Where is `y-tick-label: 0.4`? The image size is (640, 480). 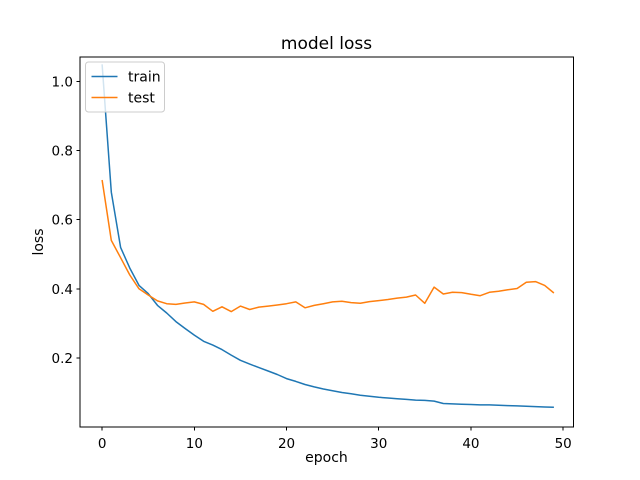
y-tick-label: 0.4 is located at coordinates (62, 290).